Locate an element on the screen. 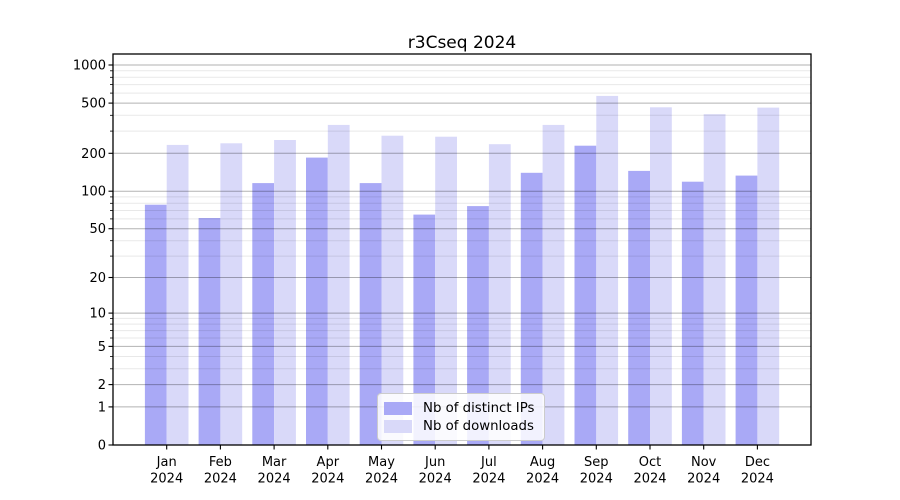 This screenshot has height=500, width=900. bar-downloads-sep is located at coordinates (607, 270).